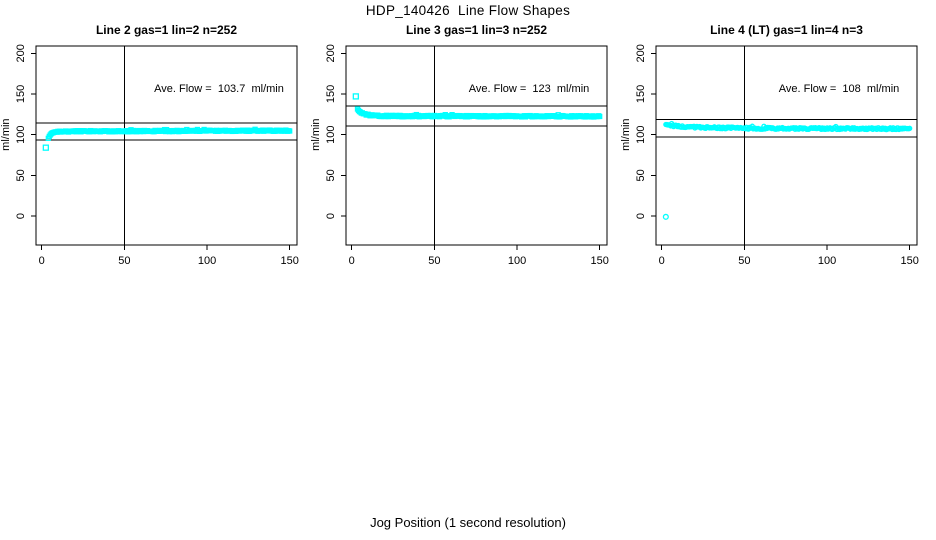  I want to click on panel-title: Line 4 (LT) gas=1 lin=4 n=3, so click(786, 30).